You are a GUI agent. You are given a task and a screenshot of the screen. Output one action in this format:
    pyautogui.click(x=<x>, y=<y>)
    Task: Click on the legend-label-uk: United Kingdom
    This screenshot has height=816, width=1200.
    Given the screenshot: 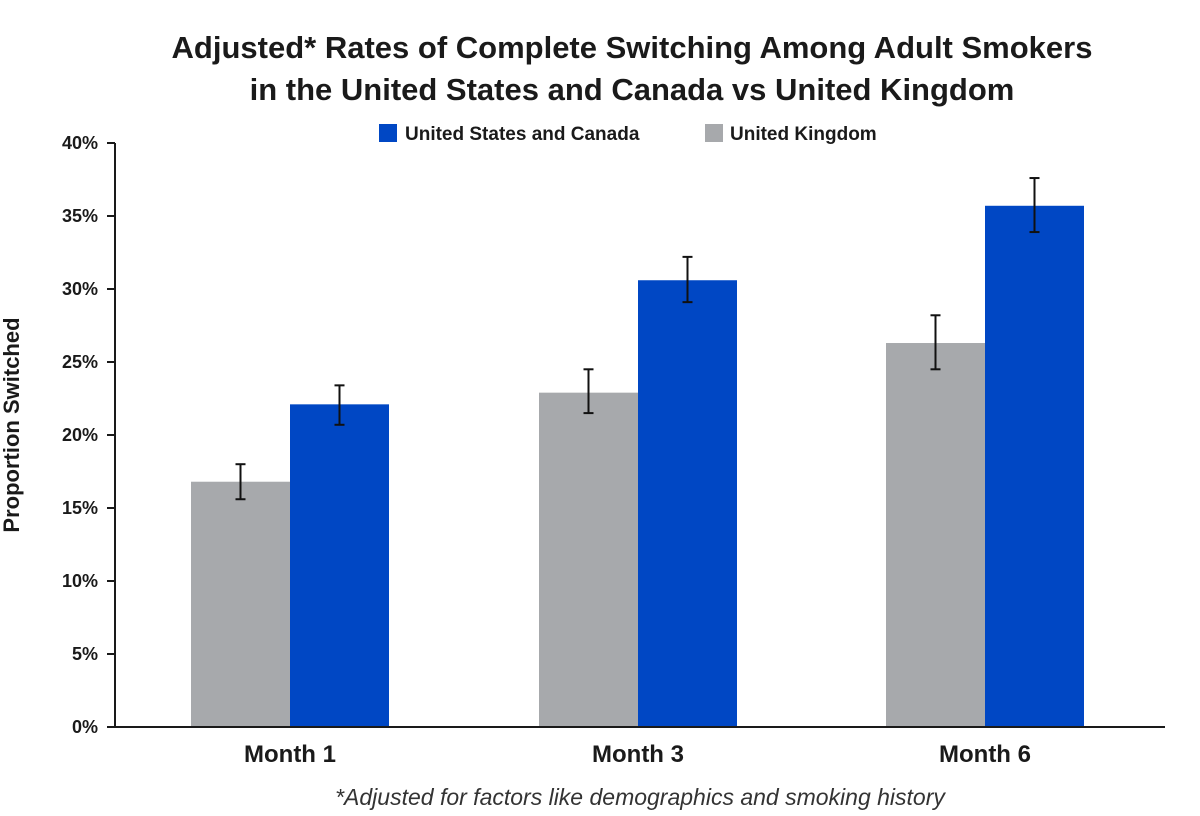 What is the action you would take?
    pyautogui.click(x=803, y=134)
    